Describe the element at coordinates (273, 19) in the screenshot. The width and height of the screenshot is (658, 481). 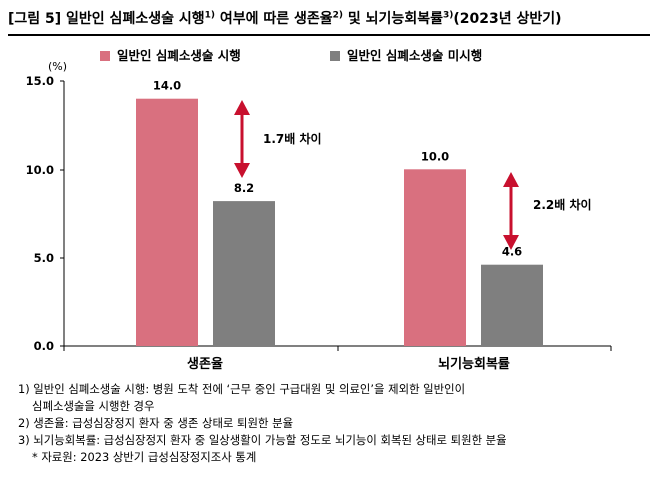
I see `title-mid: 여부에 따른 생존율` at that location.